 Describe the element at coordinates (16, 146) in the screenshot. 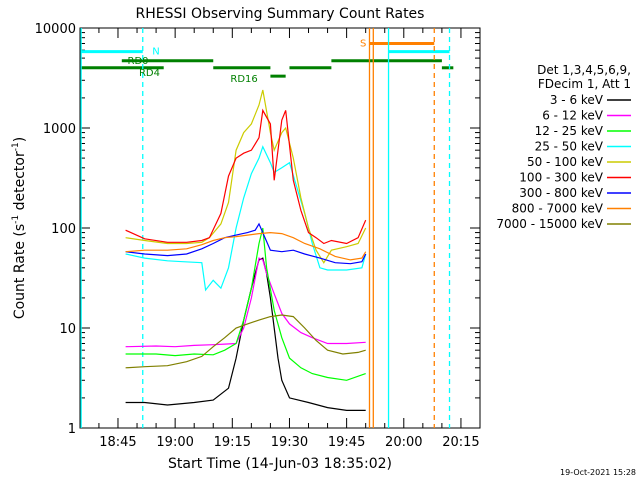

I see `y-axis-label-sup2: -1` at that location.